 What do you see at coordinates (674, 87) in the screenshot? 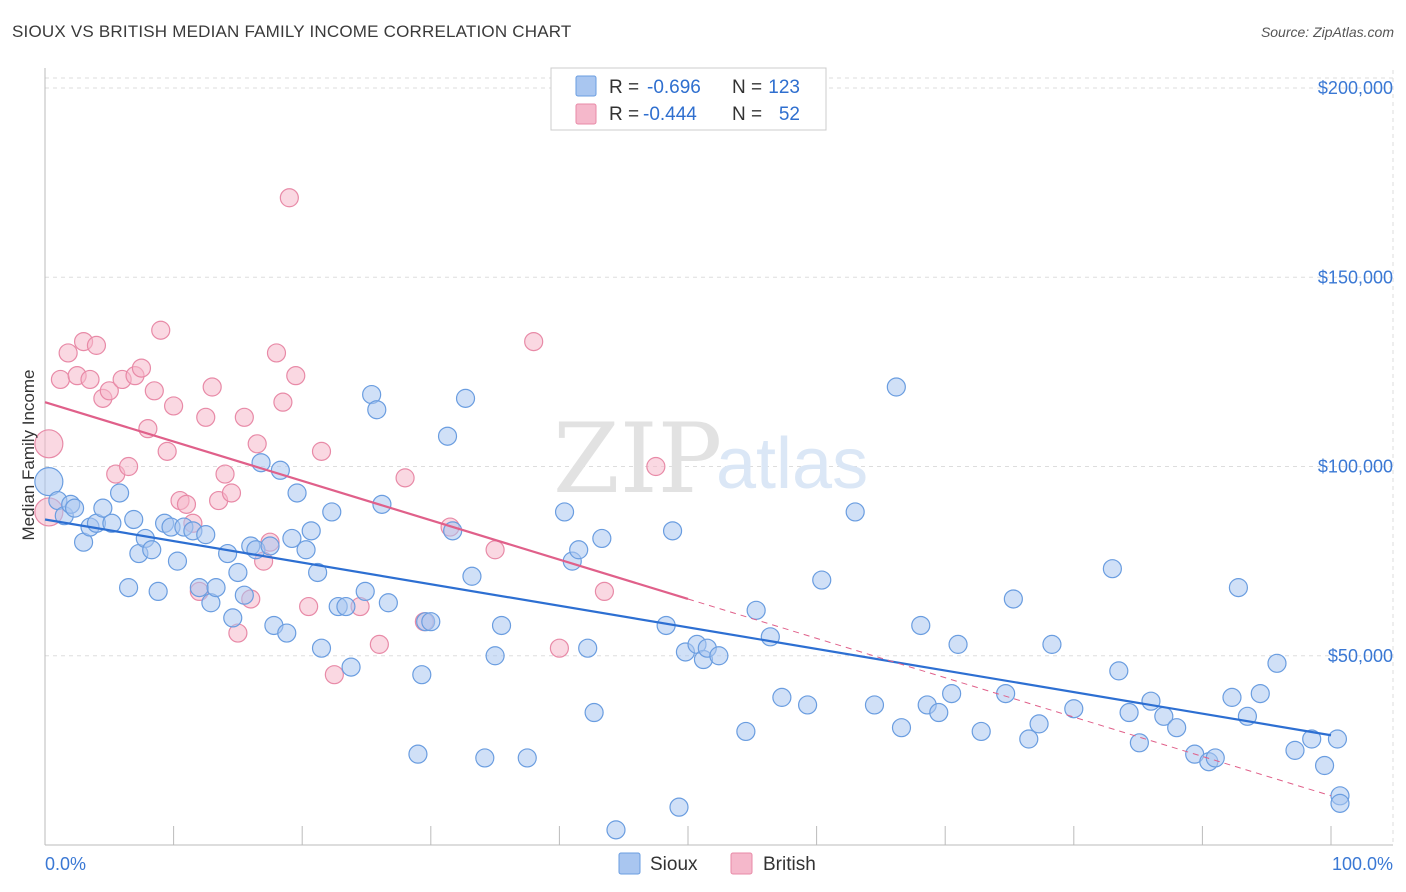
I see `legend-r-value-sioux: -0.696` at bounding box center [674, 87].